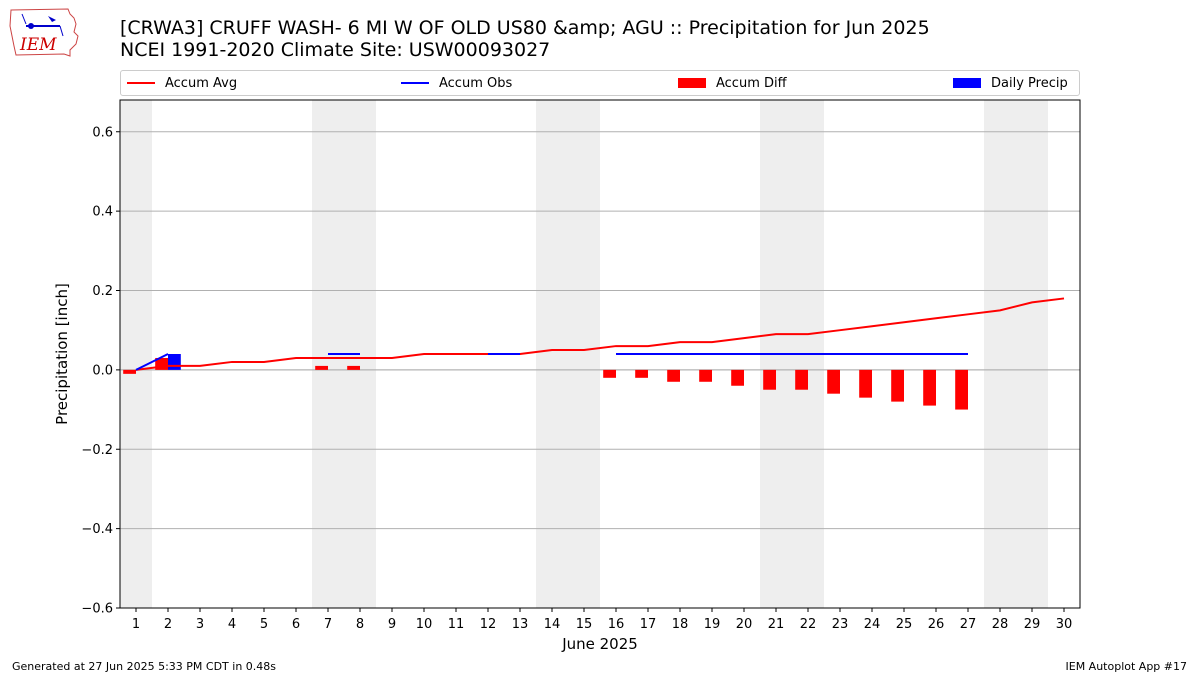 The height and width of the screenshot is (675, 1200). Describe the element at coordinates (200, 624) in the screenshot. I see `x-tick-label: 3` at that location.